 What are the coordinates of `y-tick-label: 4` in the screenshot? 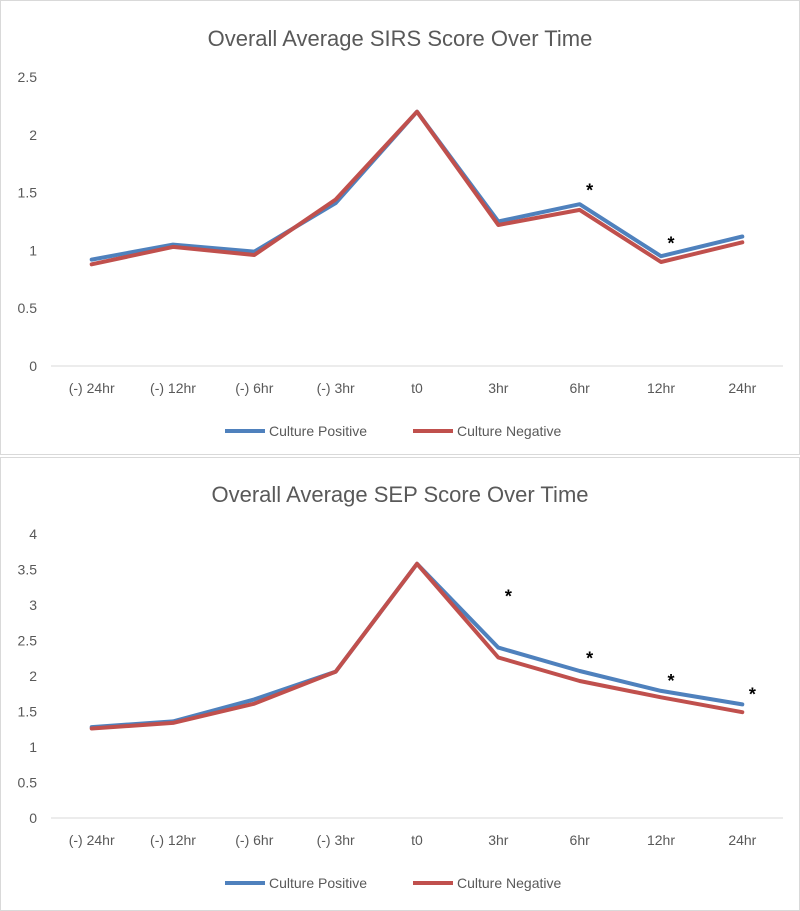 It's located at (33, 534).